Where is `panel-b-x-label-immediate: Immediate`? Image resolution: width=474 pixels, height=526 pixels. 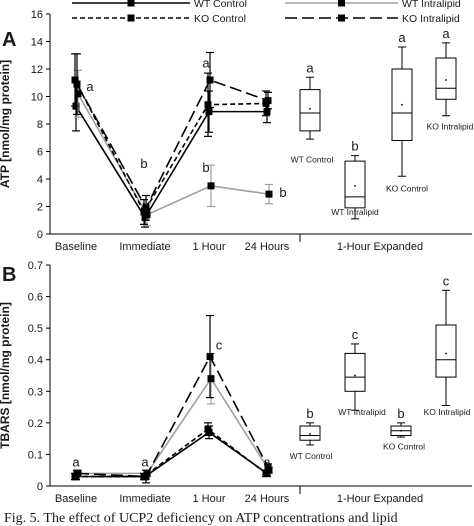
panel-b-x-label-immediate: Immediate is located at coordinates (144, 499).